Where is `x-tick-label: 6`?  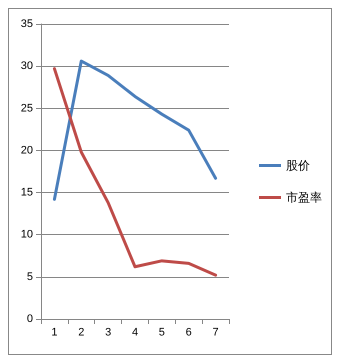 x-tick-label: 6 is located at coordinates (189, 332).